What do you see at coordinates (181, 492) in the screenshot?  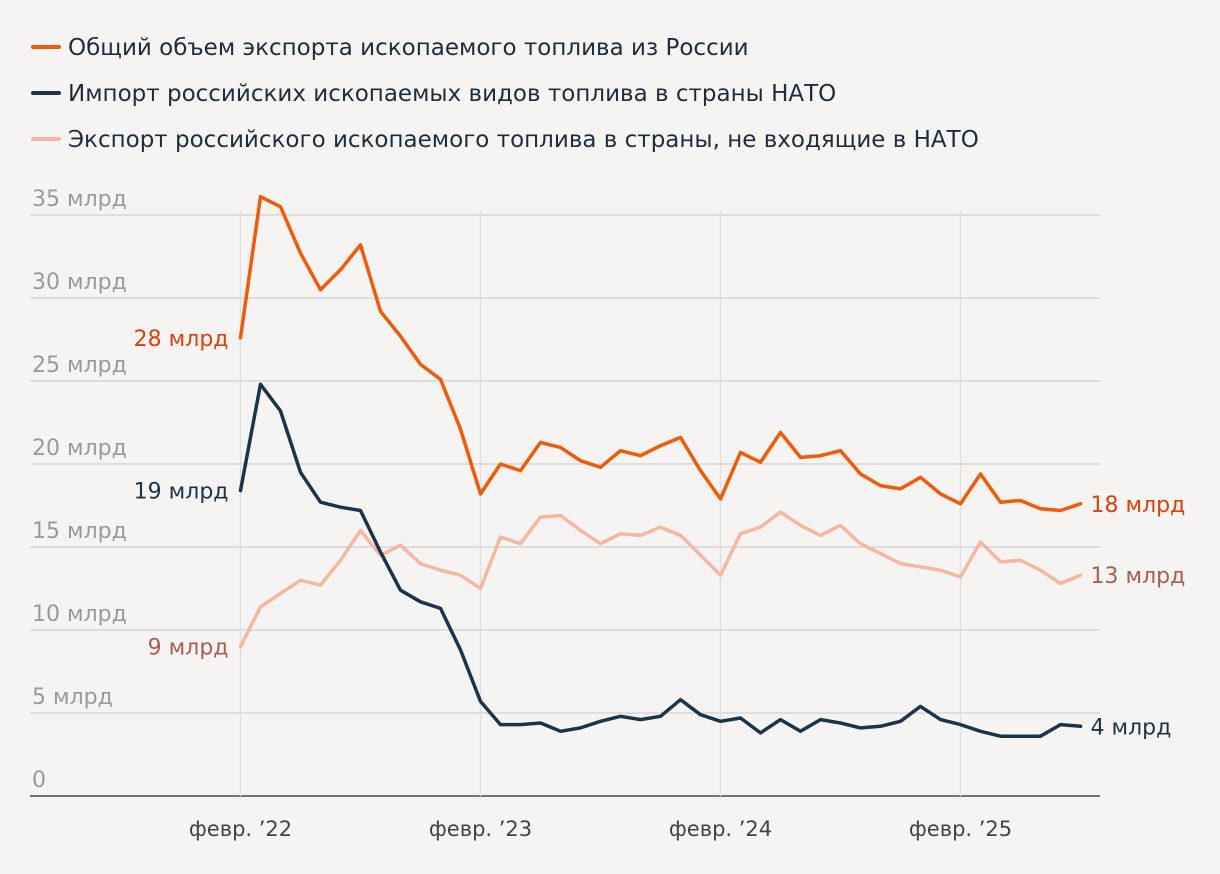 I see `series-start-label-1: 19 млрд` at bounding box center [181, 492].